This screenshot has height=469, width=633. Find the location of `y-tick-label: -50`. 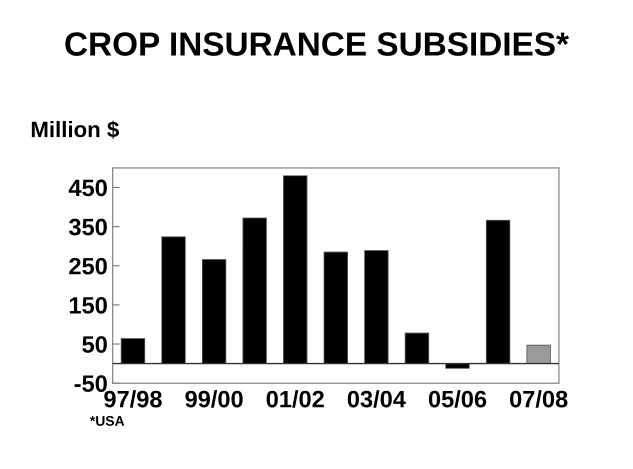

y-tick-label: -50 is located at coordinates (90, 383).